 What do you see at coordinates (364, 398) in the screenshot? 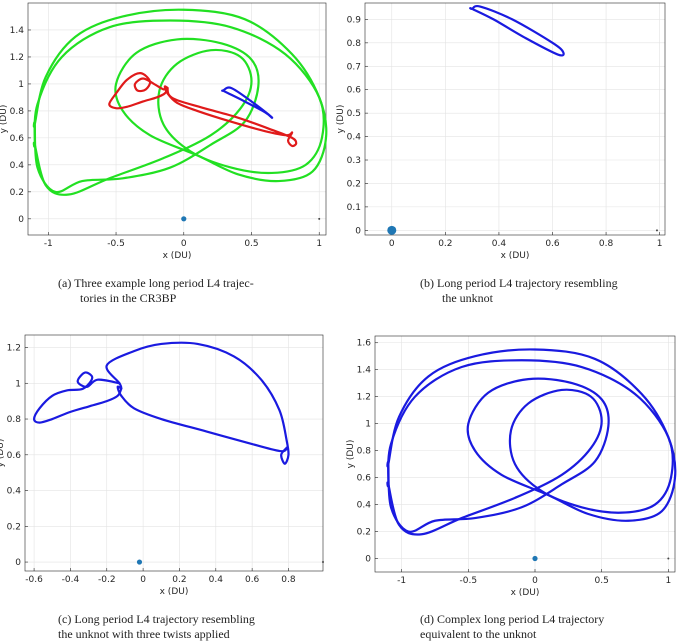
I see `y-tick-label-d: 1.2` at bounding box center [364, 398].